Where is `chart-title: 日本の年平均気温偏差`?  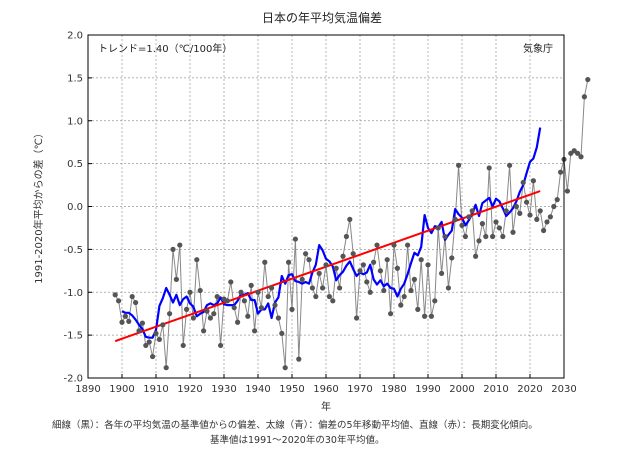
chart-title: 日本の年平均気温偏差 is located at coordinates (322, 17).